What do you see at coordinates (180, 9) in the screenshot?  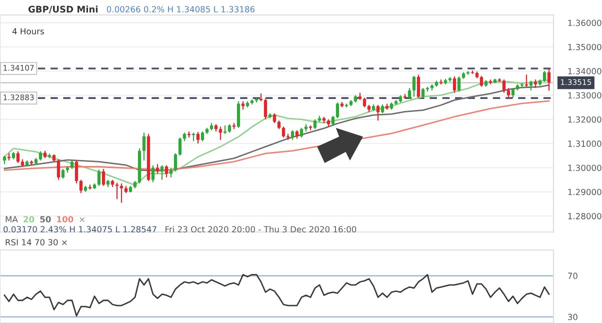 I see `chart-subtitle: 0.00266 0.2% H 1.34085 L 1.33186` at bounding box center [180, 9].